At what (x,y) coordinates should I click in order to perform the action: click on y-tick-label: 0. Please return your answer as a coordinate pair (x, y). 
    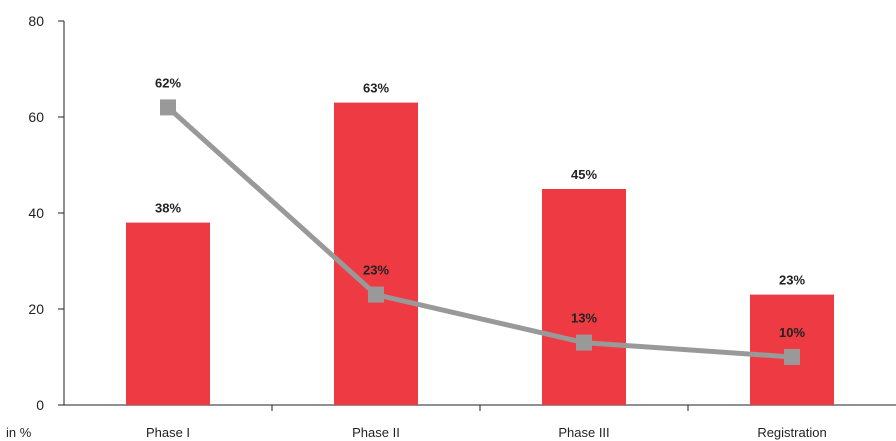
    Looking at the image, I should click on (40, 405).